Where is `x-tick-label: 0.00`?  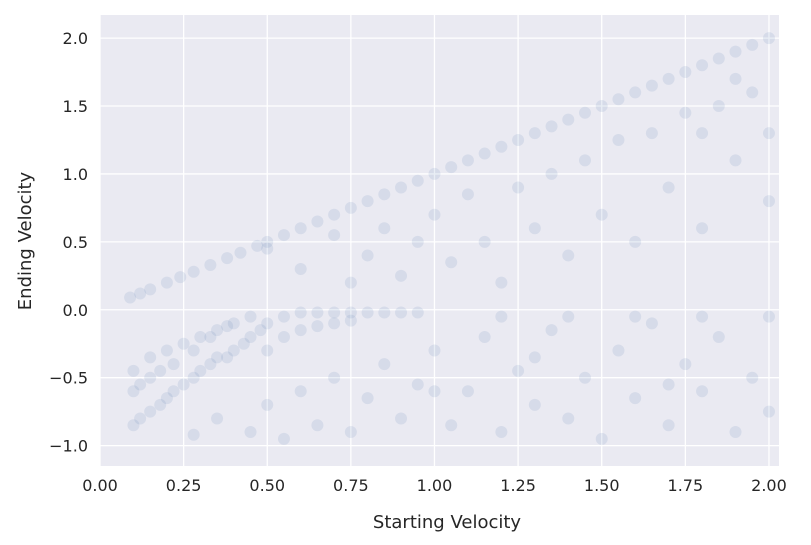 x-tick-label: 0.00 is located at coordinates (100, 485).